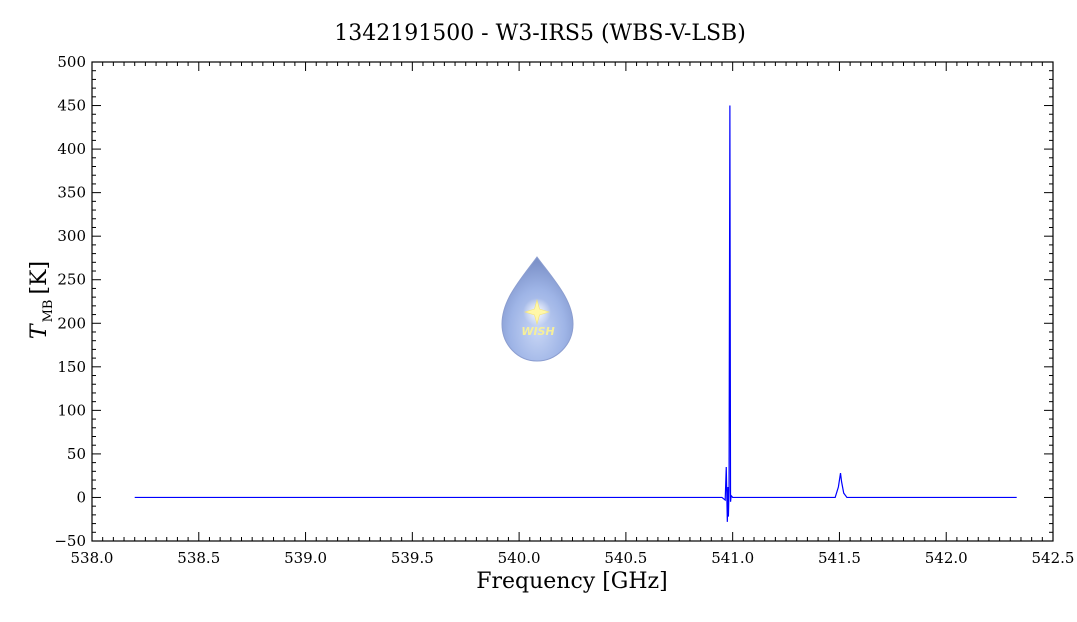 The height and width of the screenshot is (622, 1077). I want to click on x-tick-label: 541.5, so click(839, 558).